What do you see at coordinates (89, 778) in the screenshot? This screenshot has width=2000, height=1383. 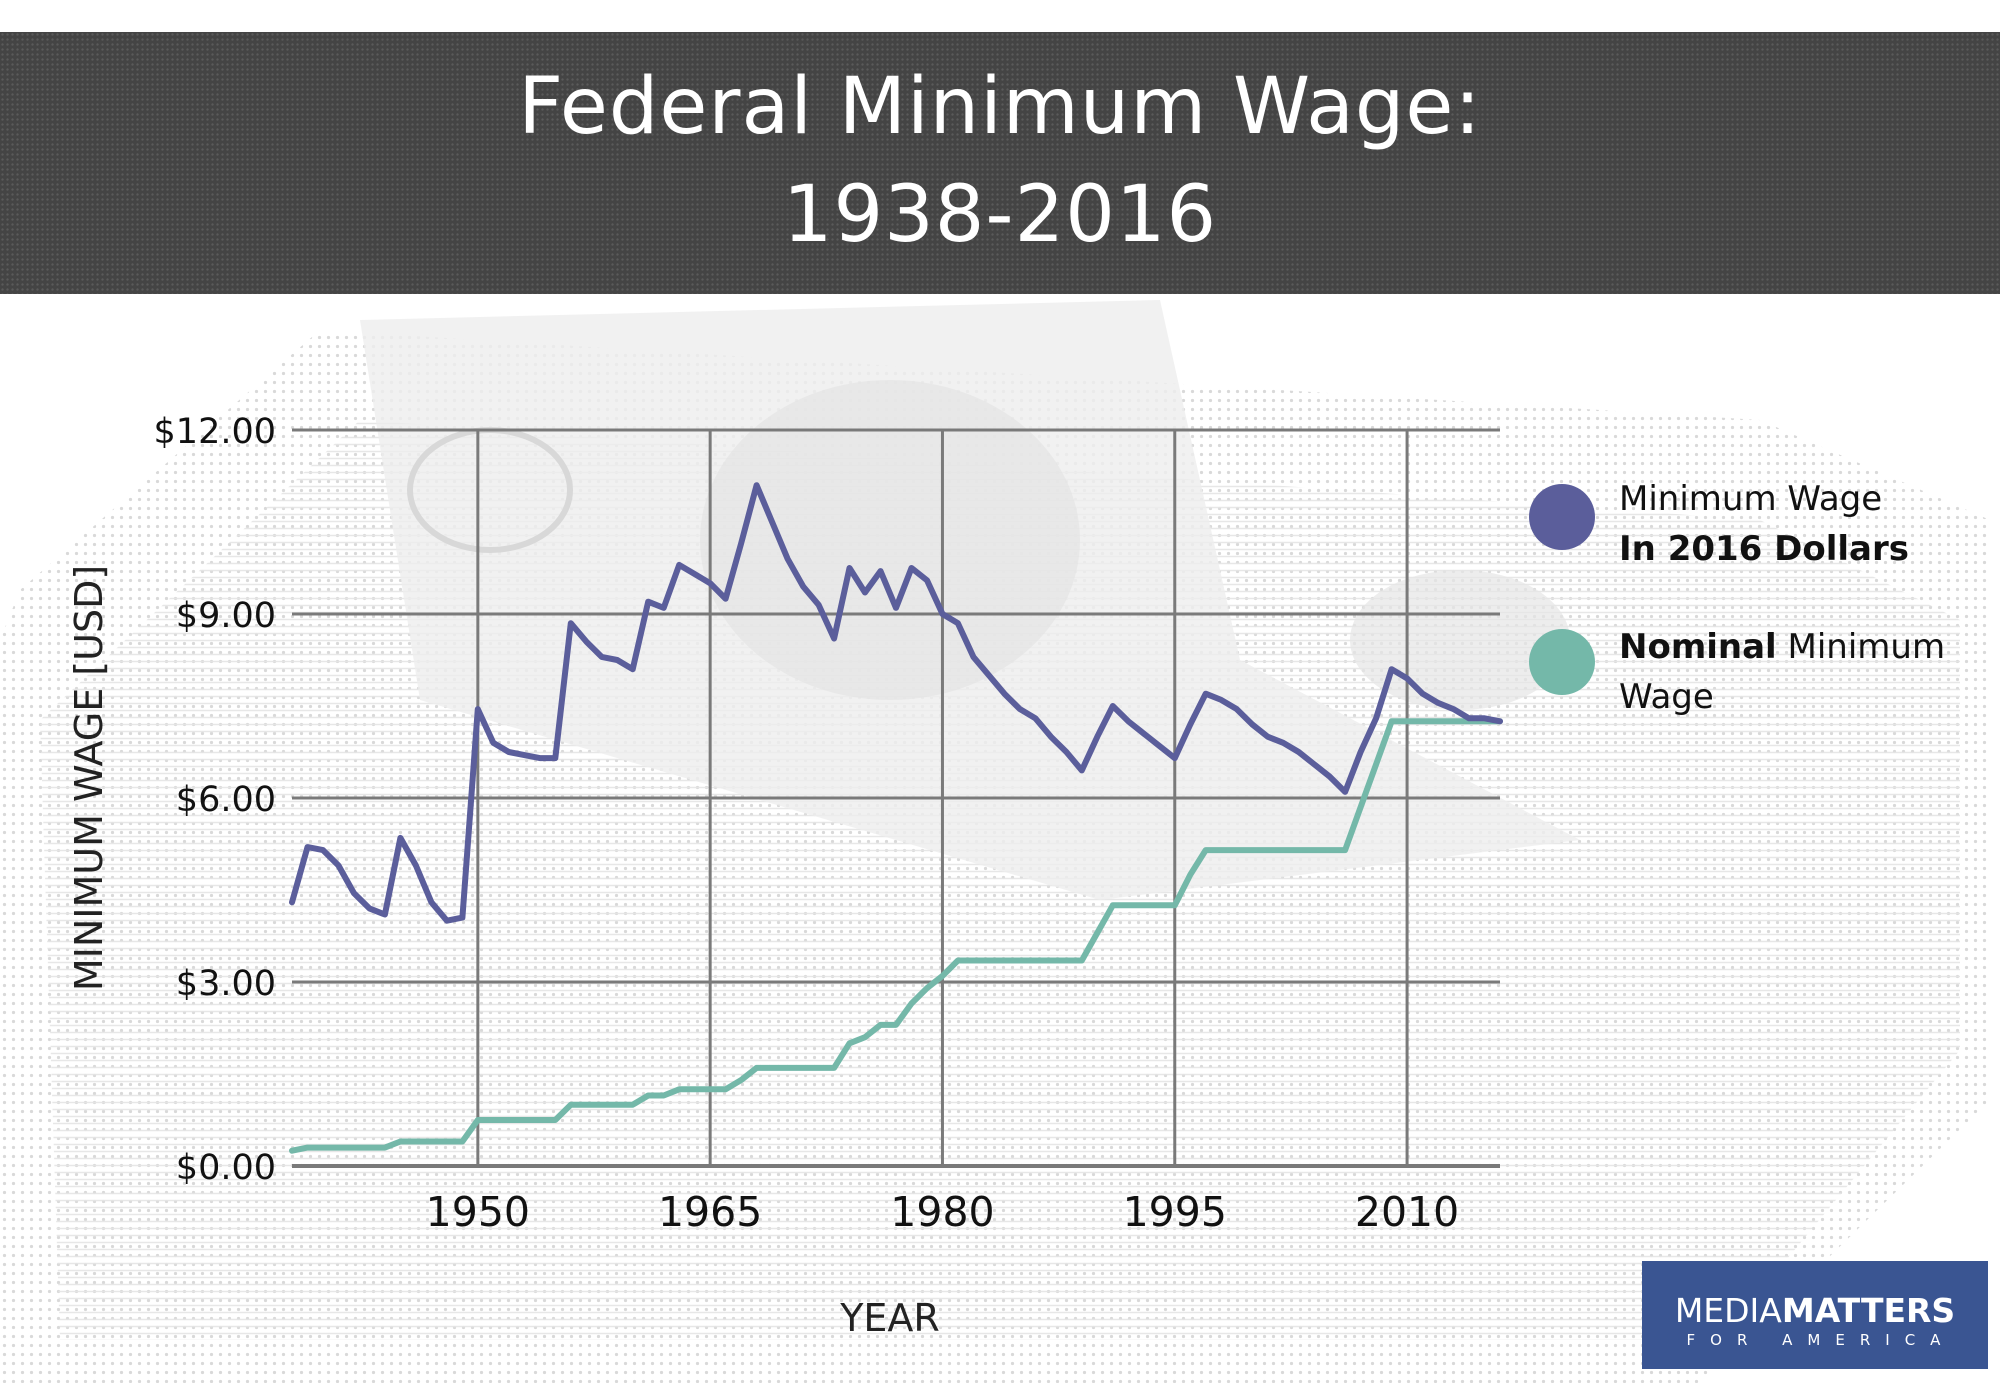 I see `y-axis-label: MINIMUM WAGE [USD]` at bounding box center [89, 778].